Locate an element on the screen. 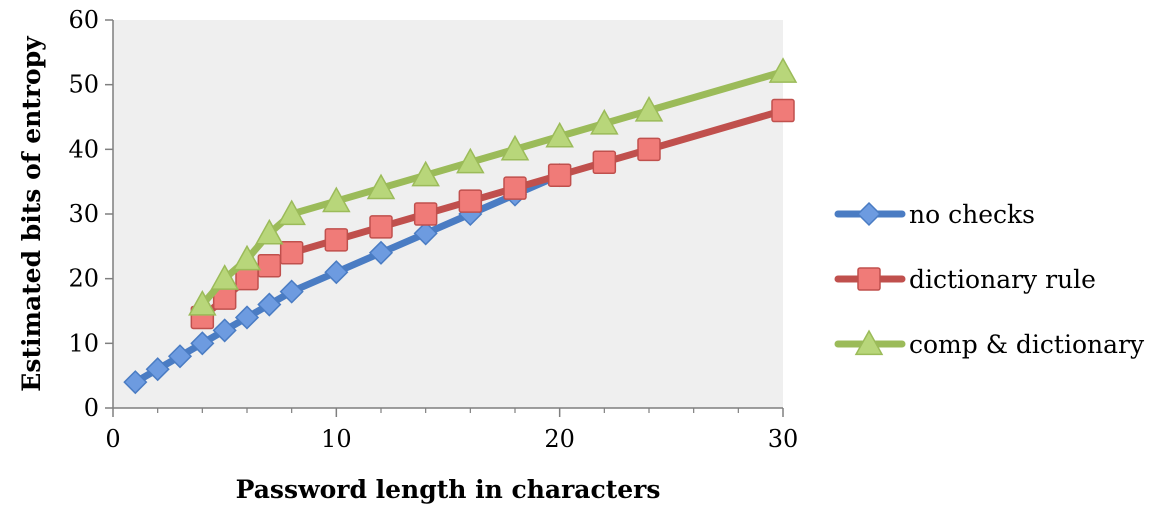  y-tick-label: 30 is located at coordinates (83, 214).